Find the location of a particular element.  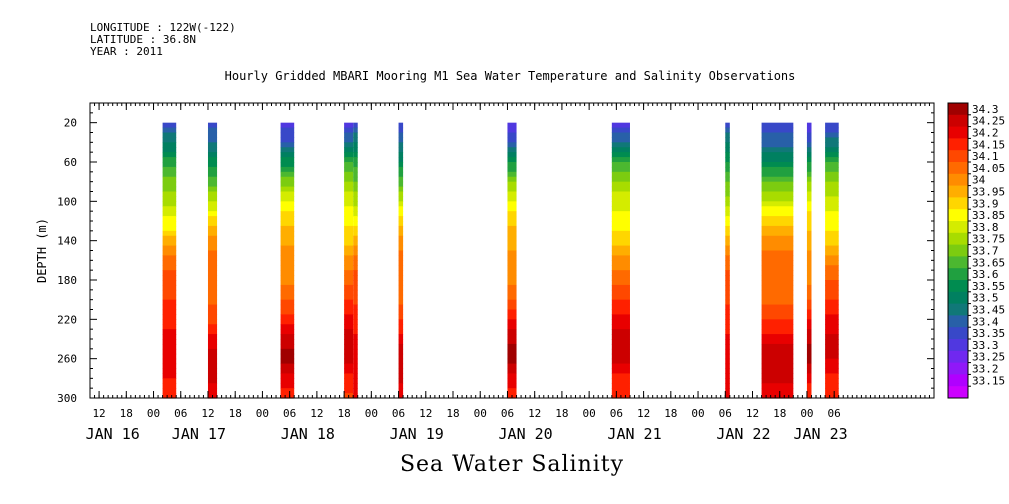

y-tick-label: 180 is located at coordinates (67, 280).